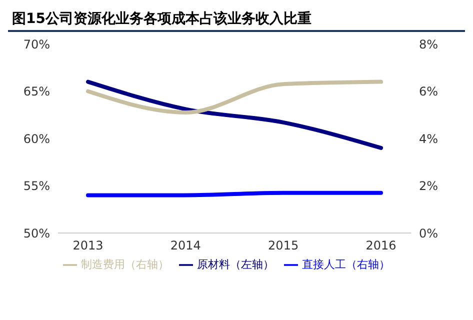  I want to click on y-tick-label: 55%, so click(36, 186).